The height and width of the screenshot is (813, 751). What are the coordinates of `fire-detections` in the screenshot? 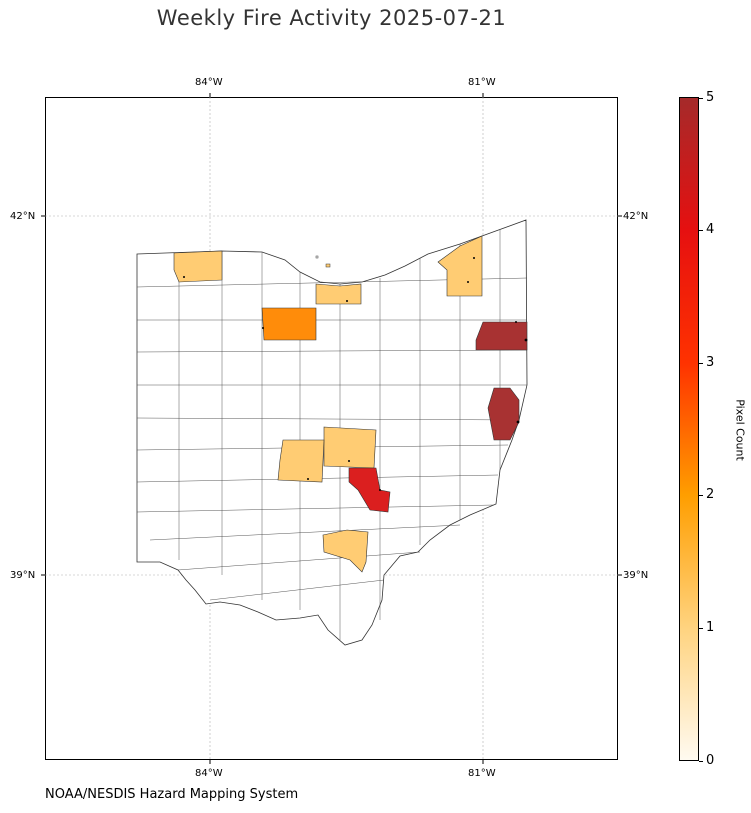 It's located at (355, 374).